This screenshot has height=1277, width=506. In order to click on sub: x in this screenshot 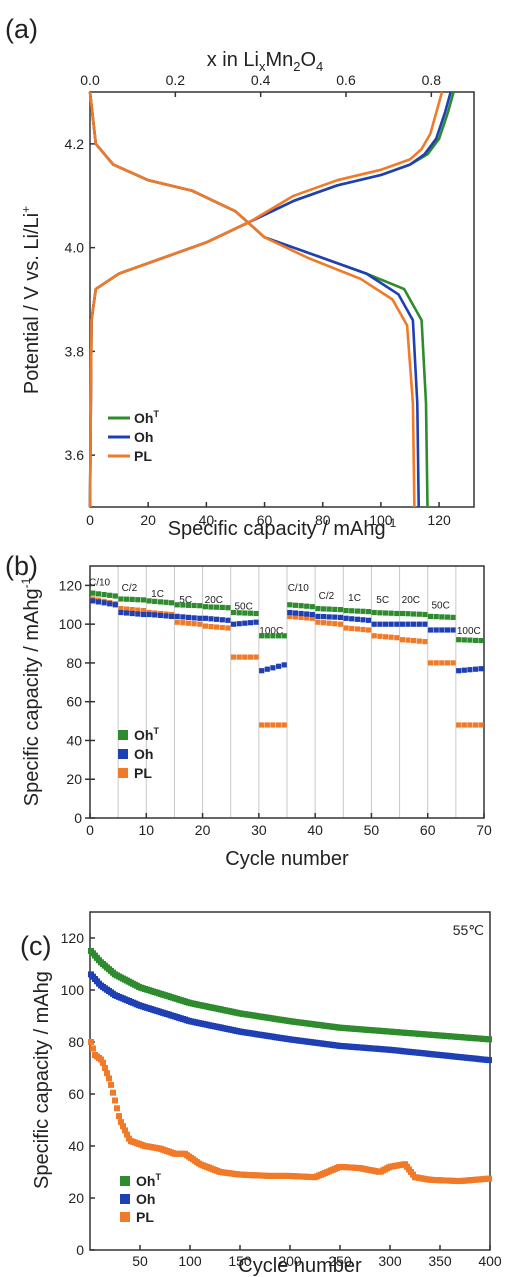, I will do `click(262, 66)`.